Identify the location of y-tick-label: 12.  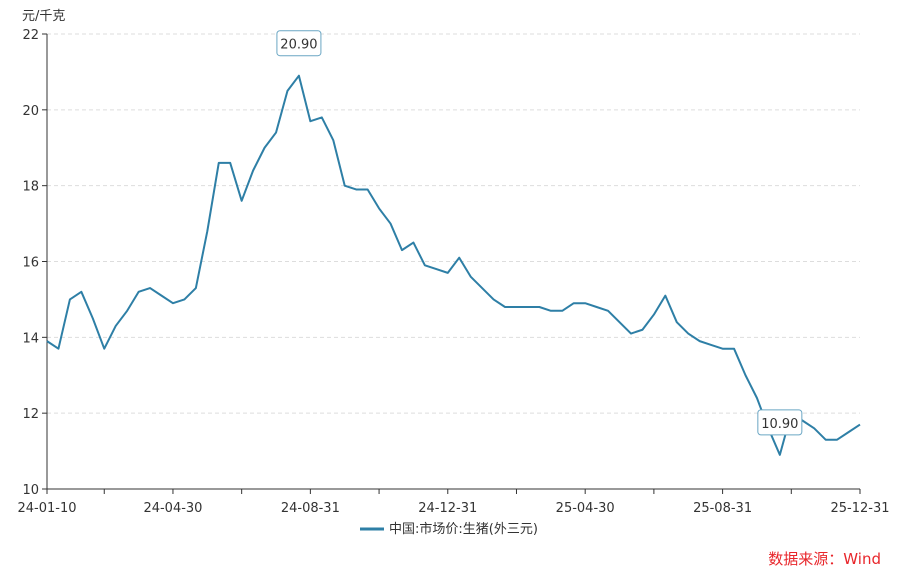
(30, 414).